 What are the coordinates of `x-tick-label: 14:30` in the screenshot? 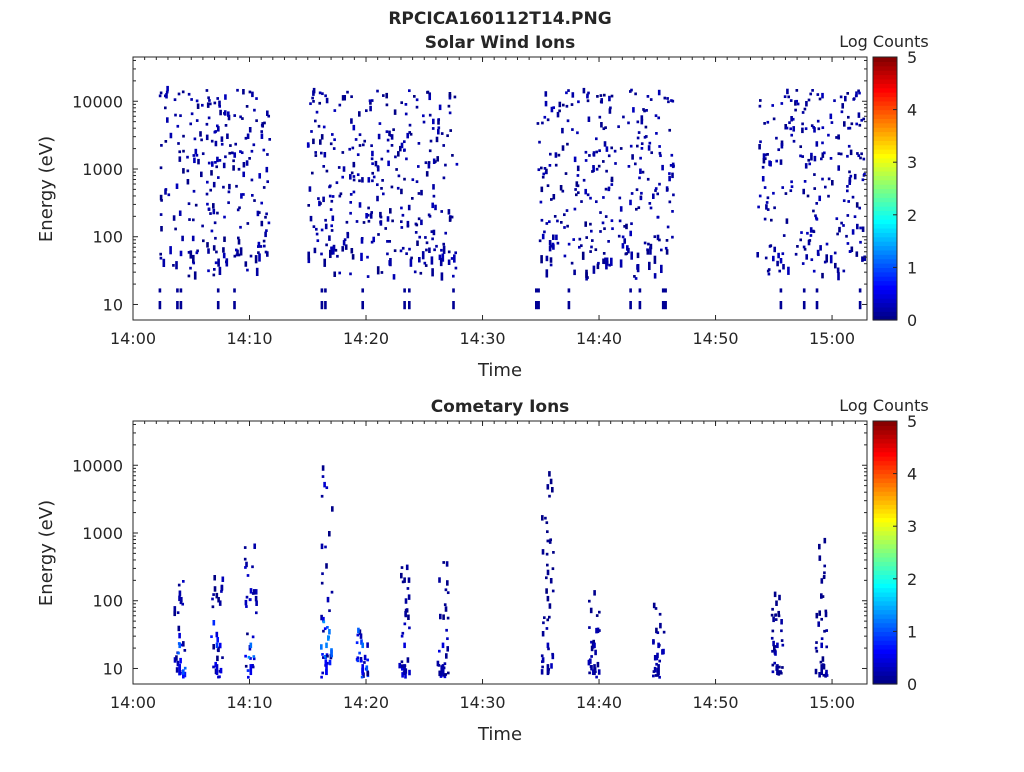 It's located at (482, 338).